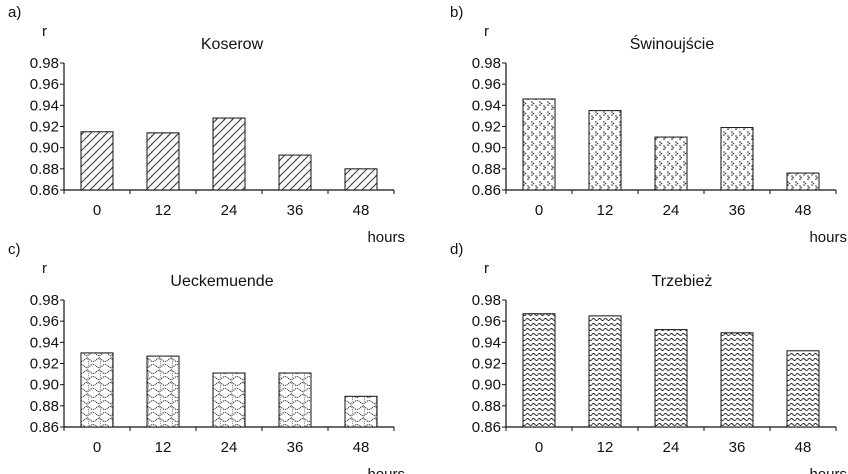 The height and width of the screenshot is (474, 848). Describe the element at coordinates (222, 281) in the screenshot. I see `chart-title: Ueckemuende` at that location.